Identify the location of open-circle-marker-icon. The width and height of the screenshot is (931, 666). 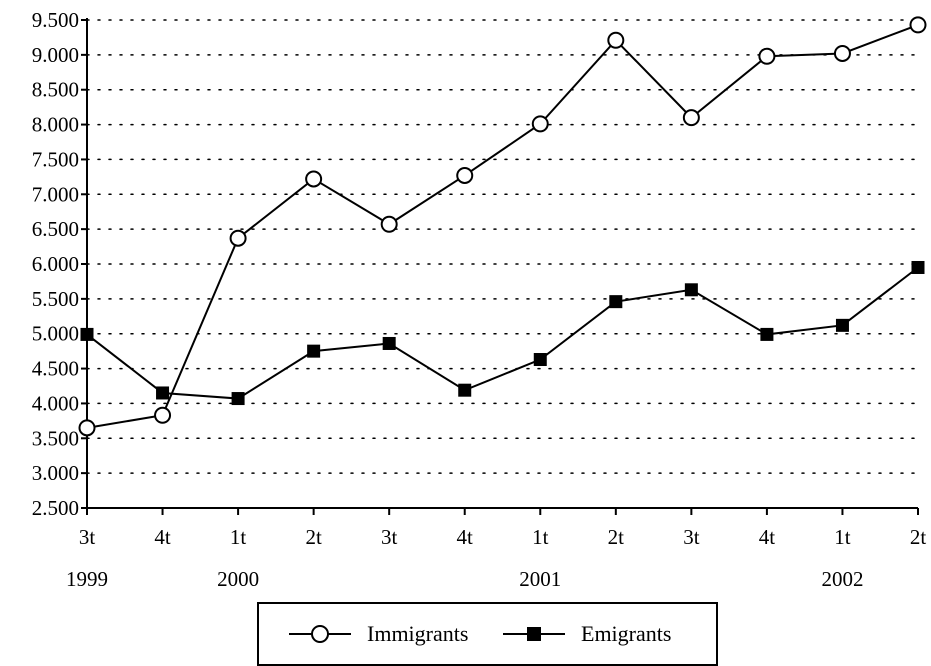
(320, 634).